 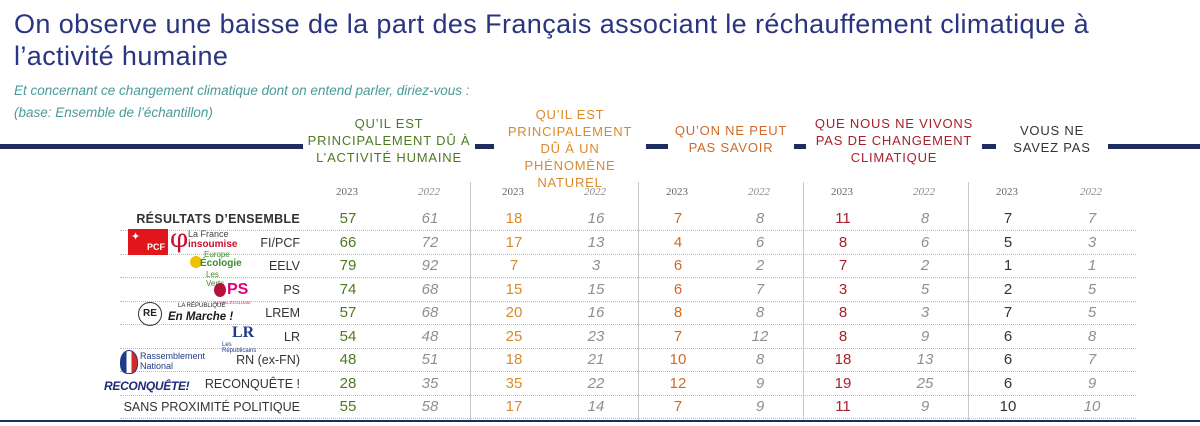 I want to click on data-label: 74, so click(x=348, y=289).